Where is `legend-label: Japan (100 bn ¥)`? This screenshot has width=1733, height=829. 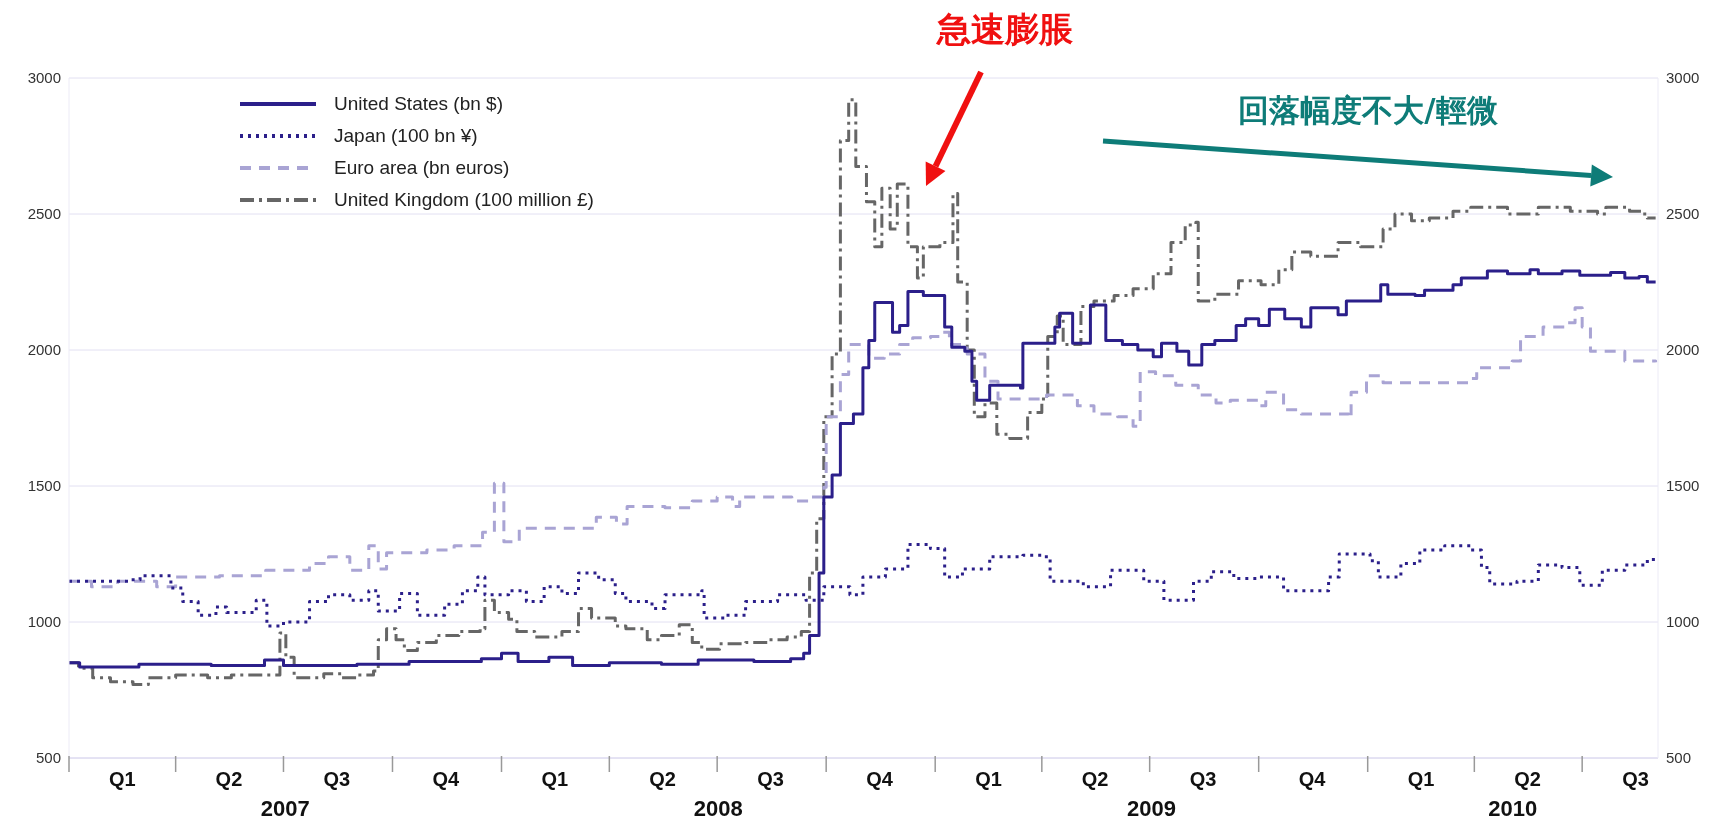
legend-label: Japan (100 bn ¥) is located at coordinates (406, 136).